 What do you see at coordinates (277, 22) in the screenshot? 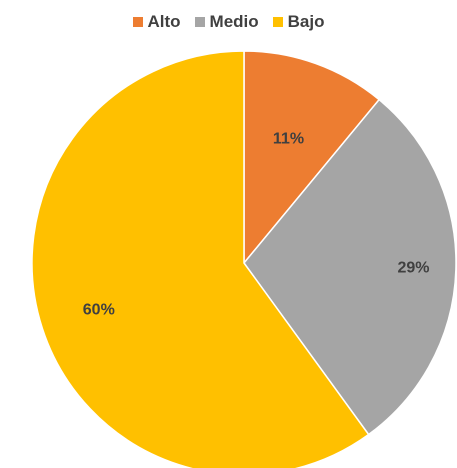
I see `legend-swatch-bajo` at bounding box center [277, 22].